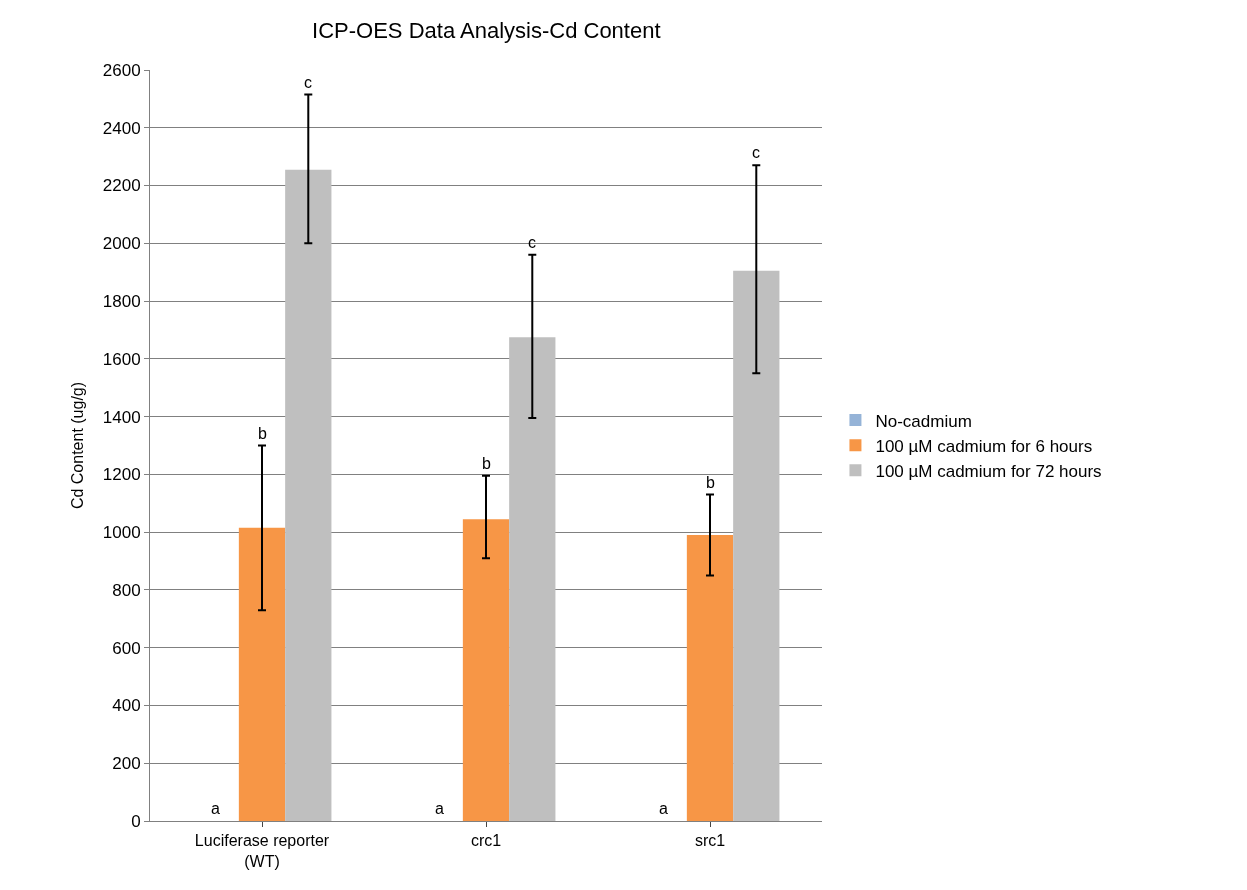 The height and width of the screenshot is (890, 1247). What do you see at coordinates (486, 30) in the screenshot?
I see `chart-title: ICP-OES Data Analysis-Cd Content` at bounding box center [486, 30].